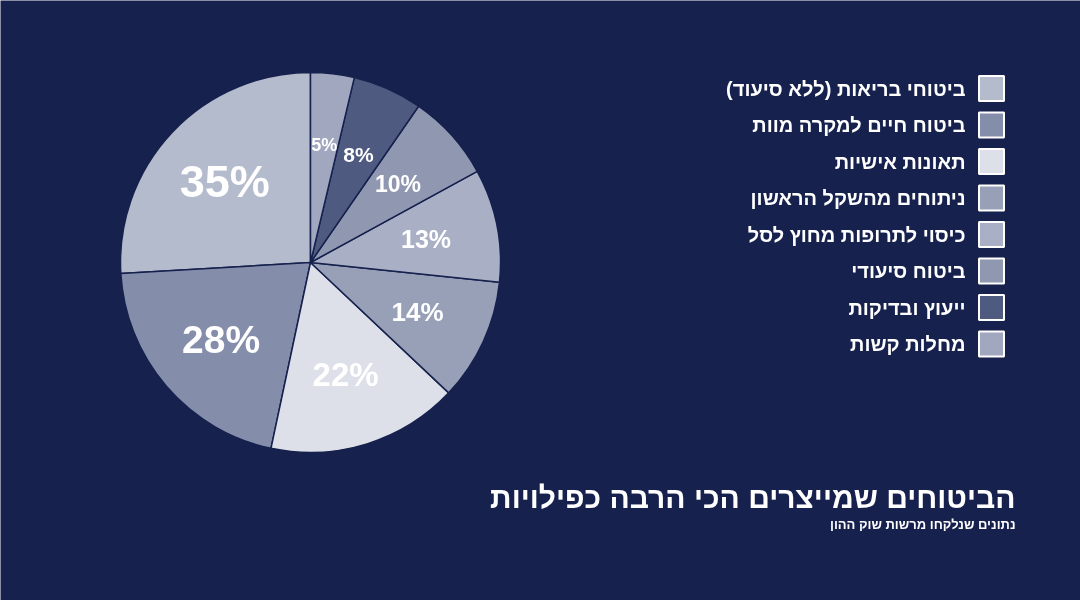  I want to click on legend-label: ניתוחים מהשקל הראשון, so click(858, 198).